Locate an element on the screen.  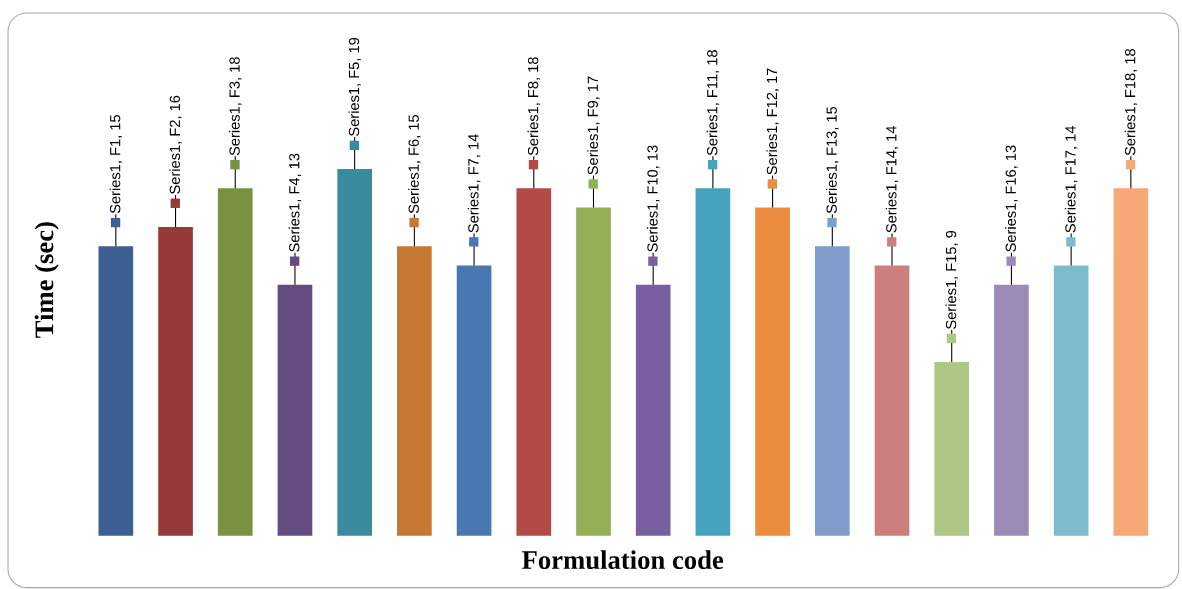
data-label: Series1, F15, 9 is located at coordinates (951, 279).